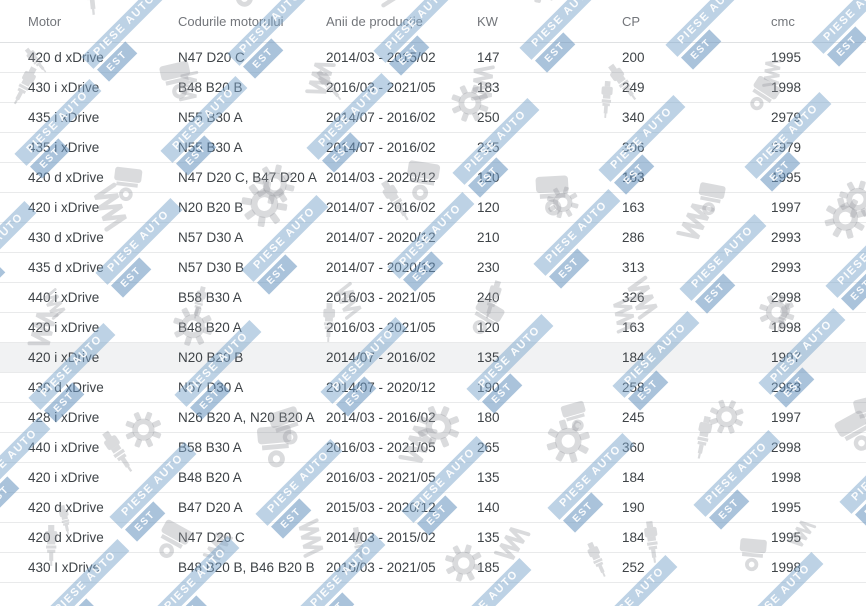  Describe the element at coordinates (211, 267) in the screenshot. I see `cell-engine-codes: N57 D30 B` at that location.